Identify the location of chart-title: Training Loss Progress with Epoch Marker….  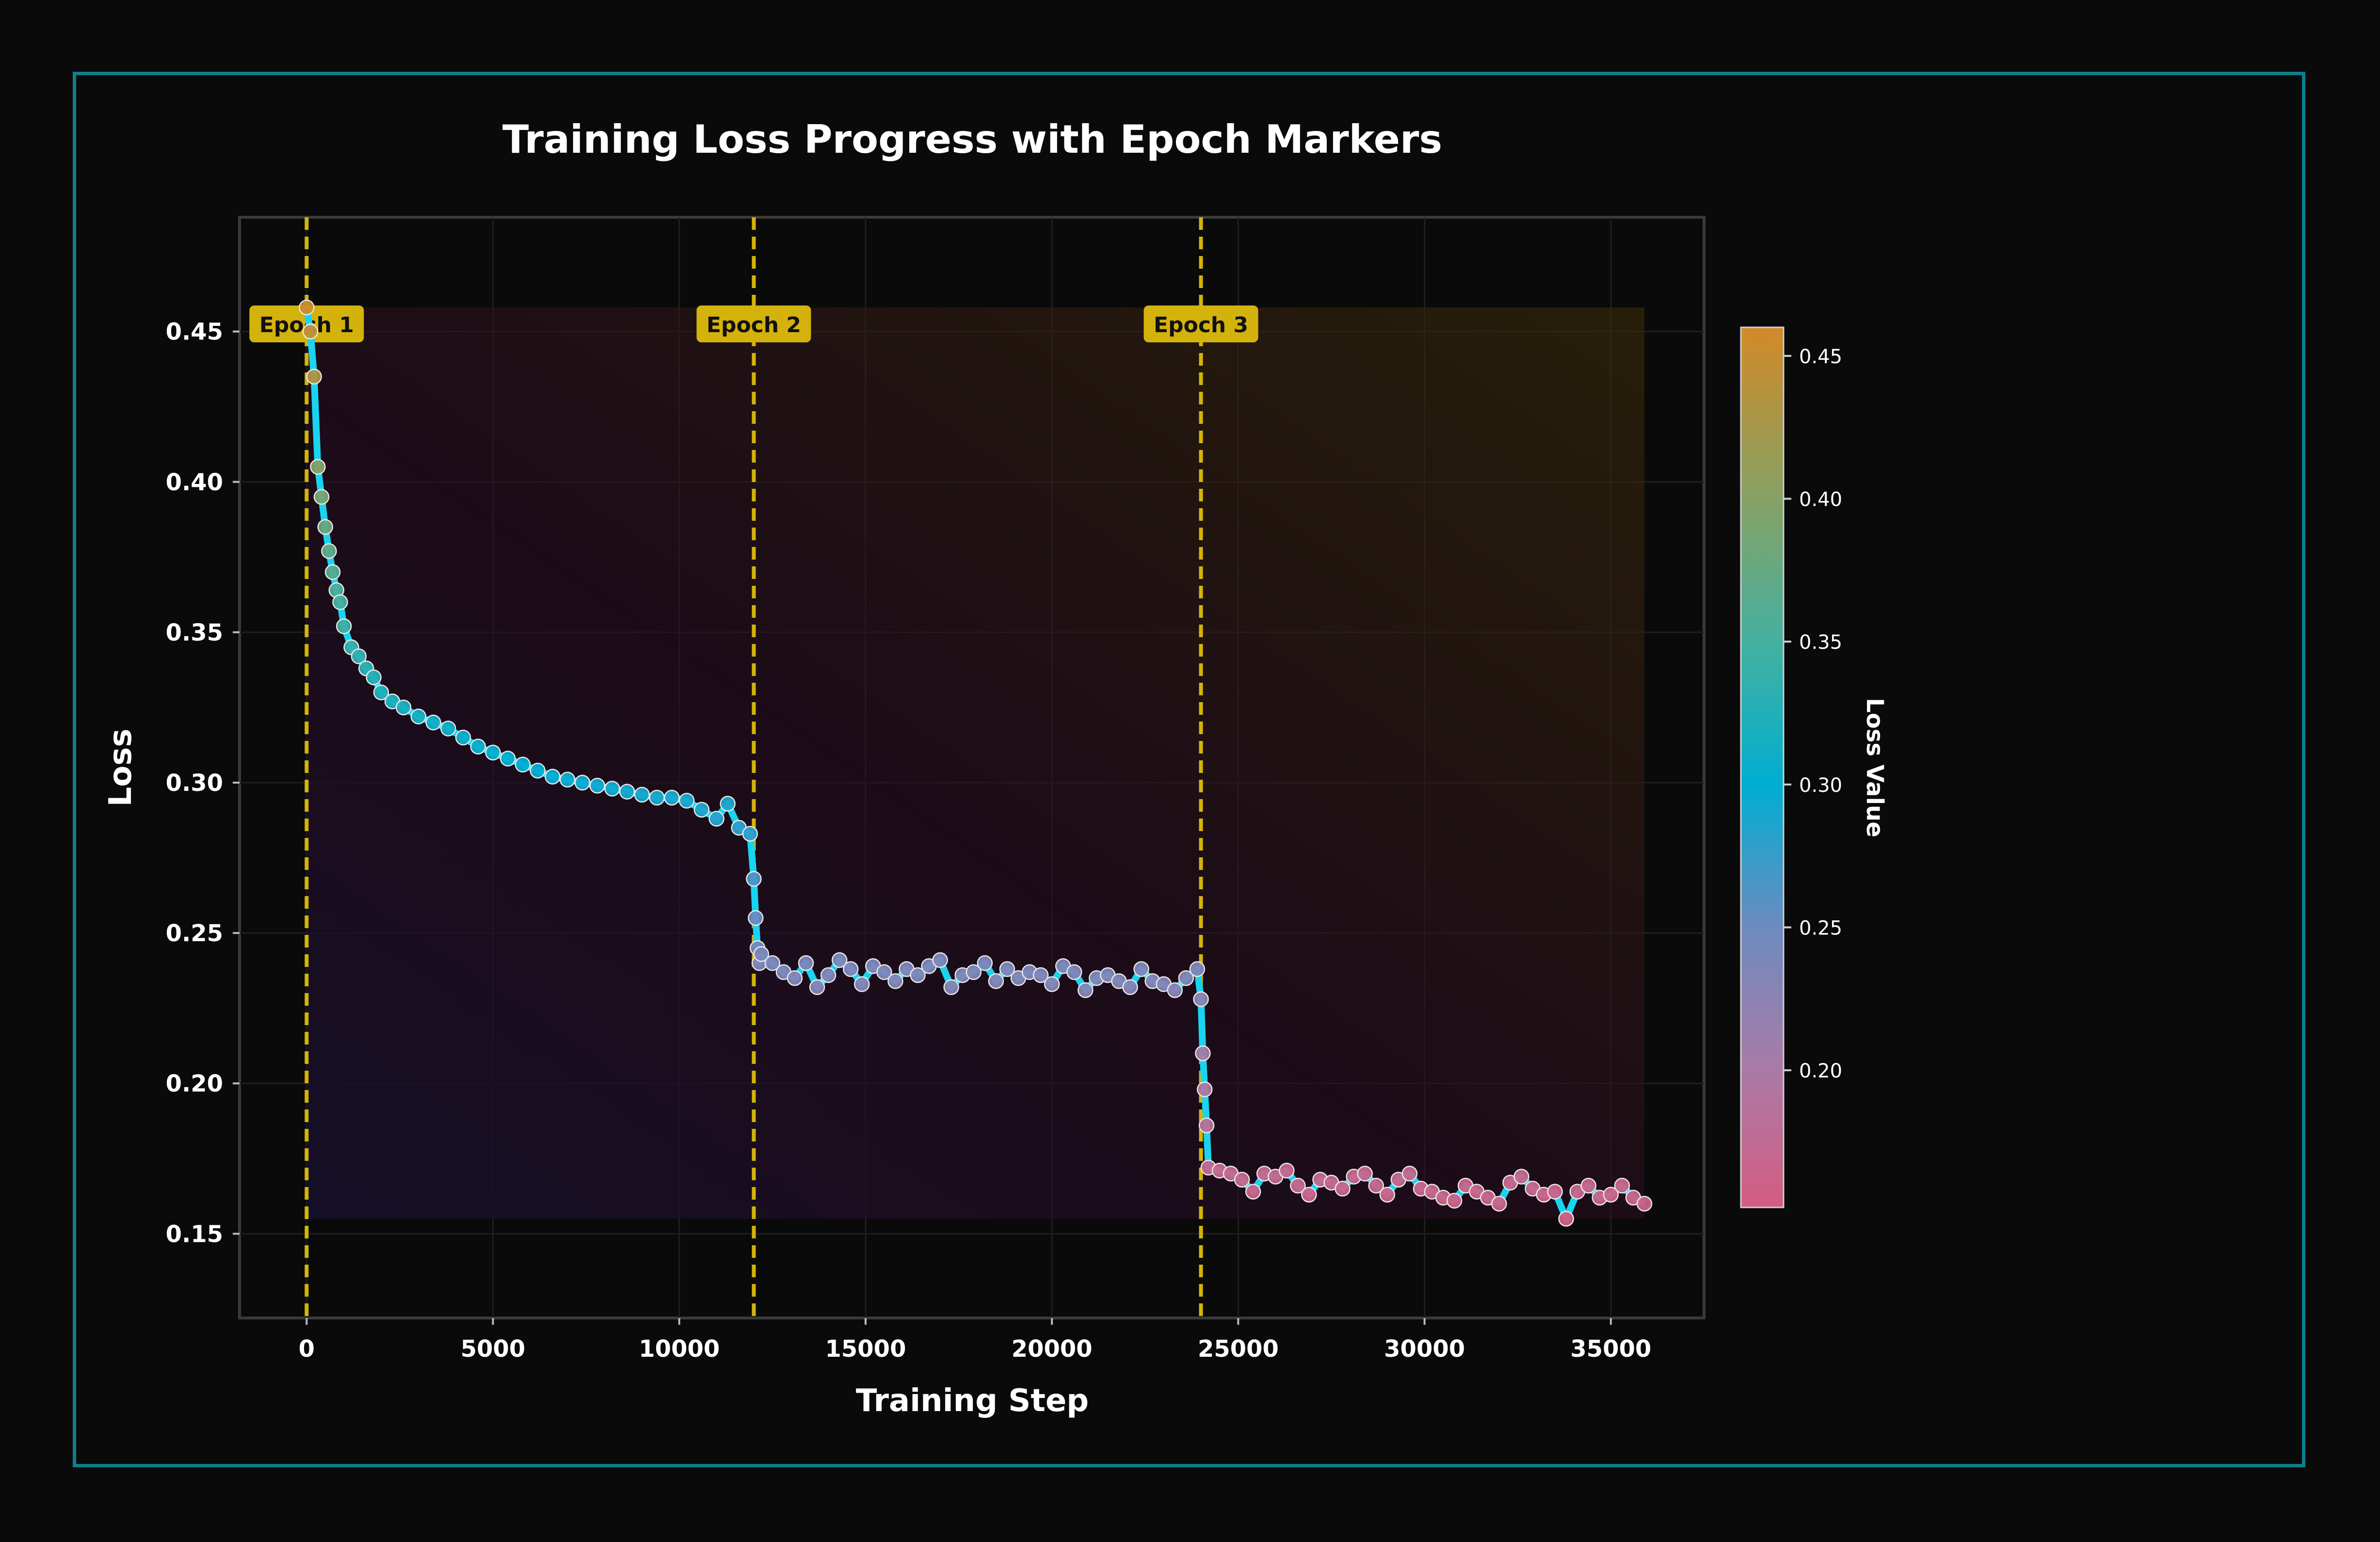
(972, 139).